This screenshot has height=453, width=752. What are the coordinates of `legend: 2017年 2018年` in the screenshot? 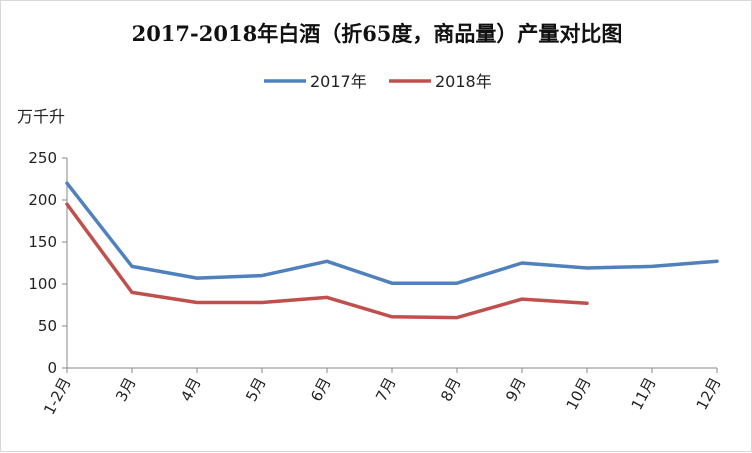 It's located at (378, 81).